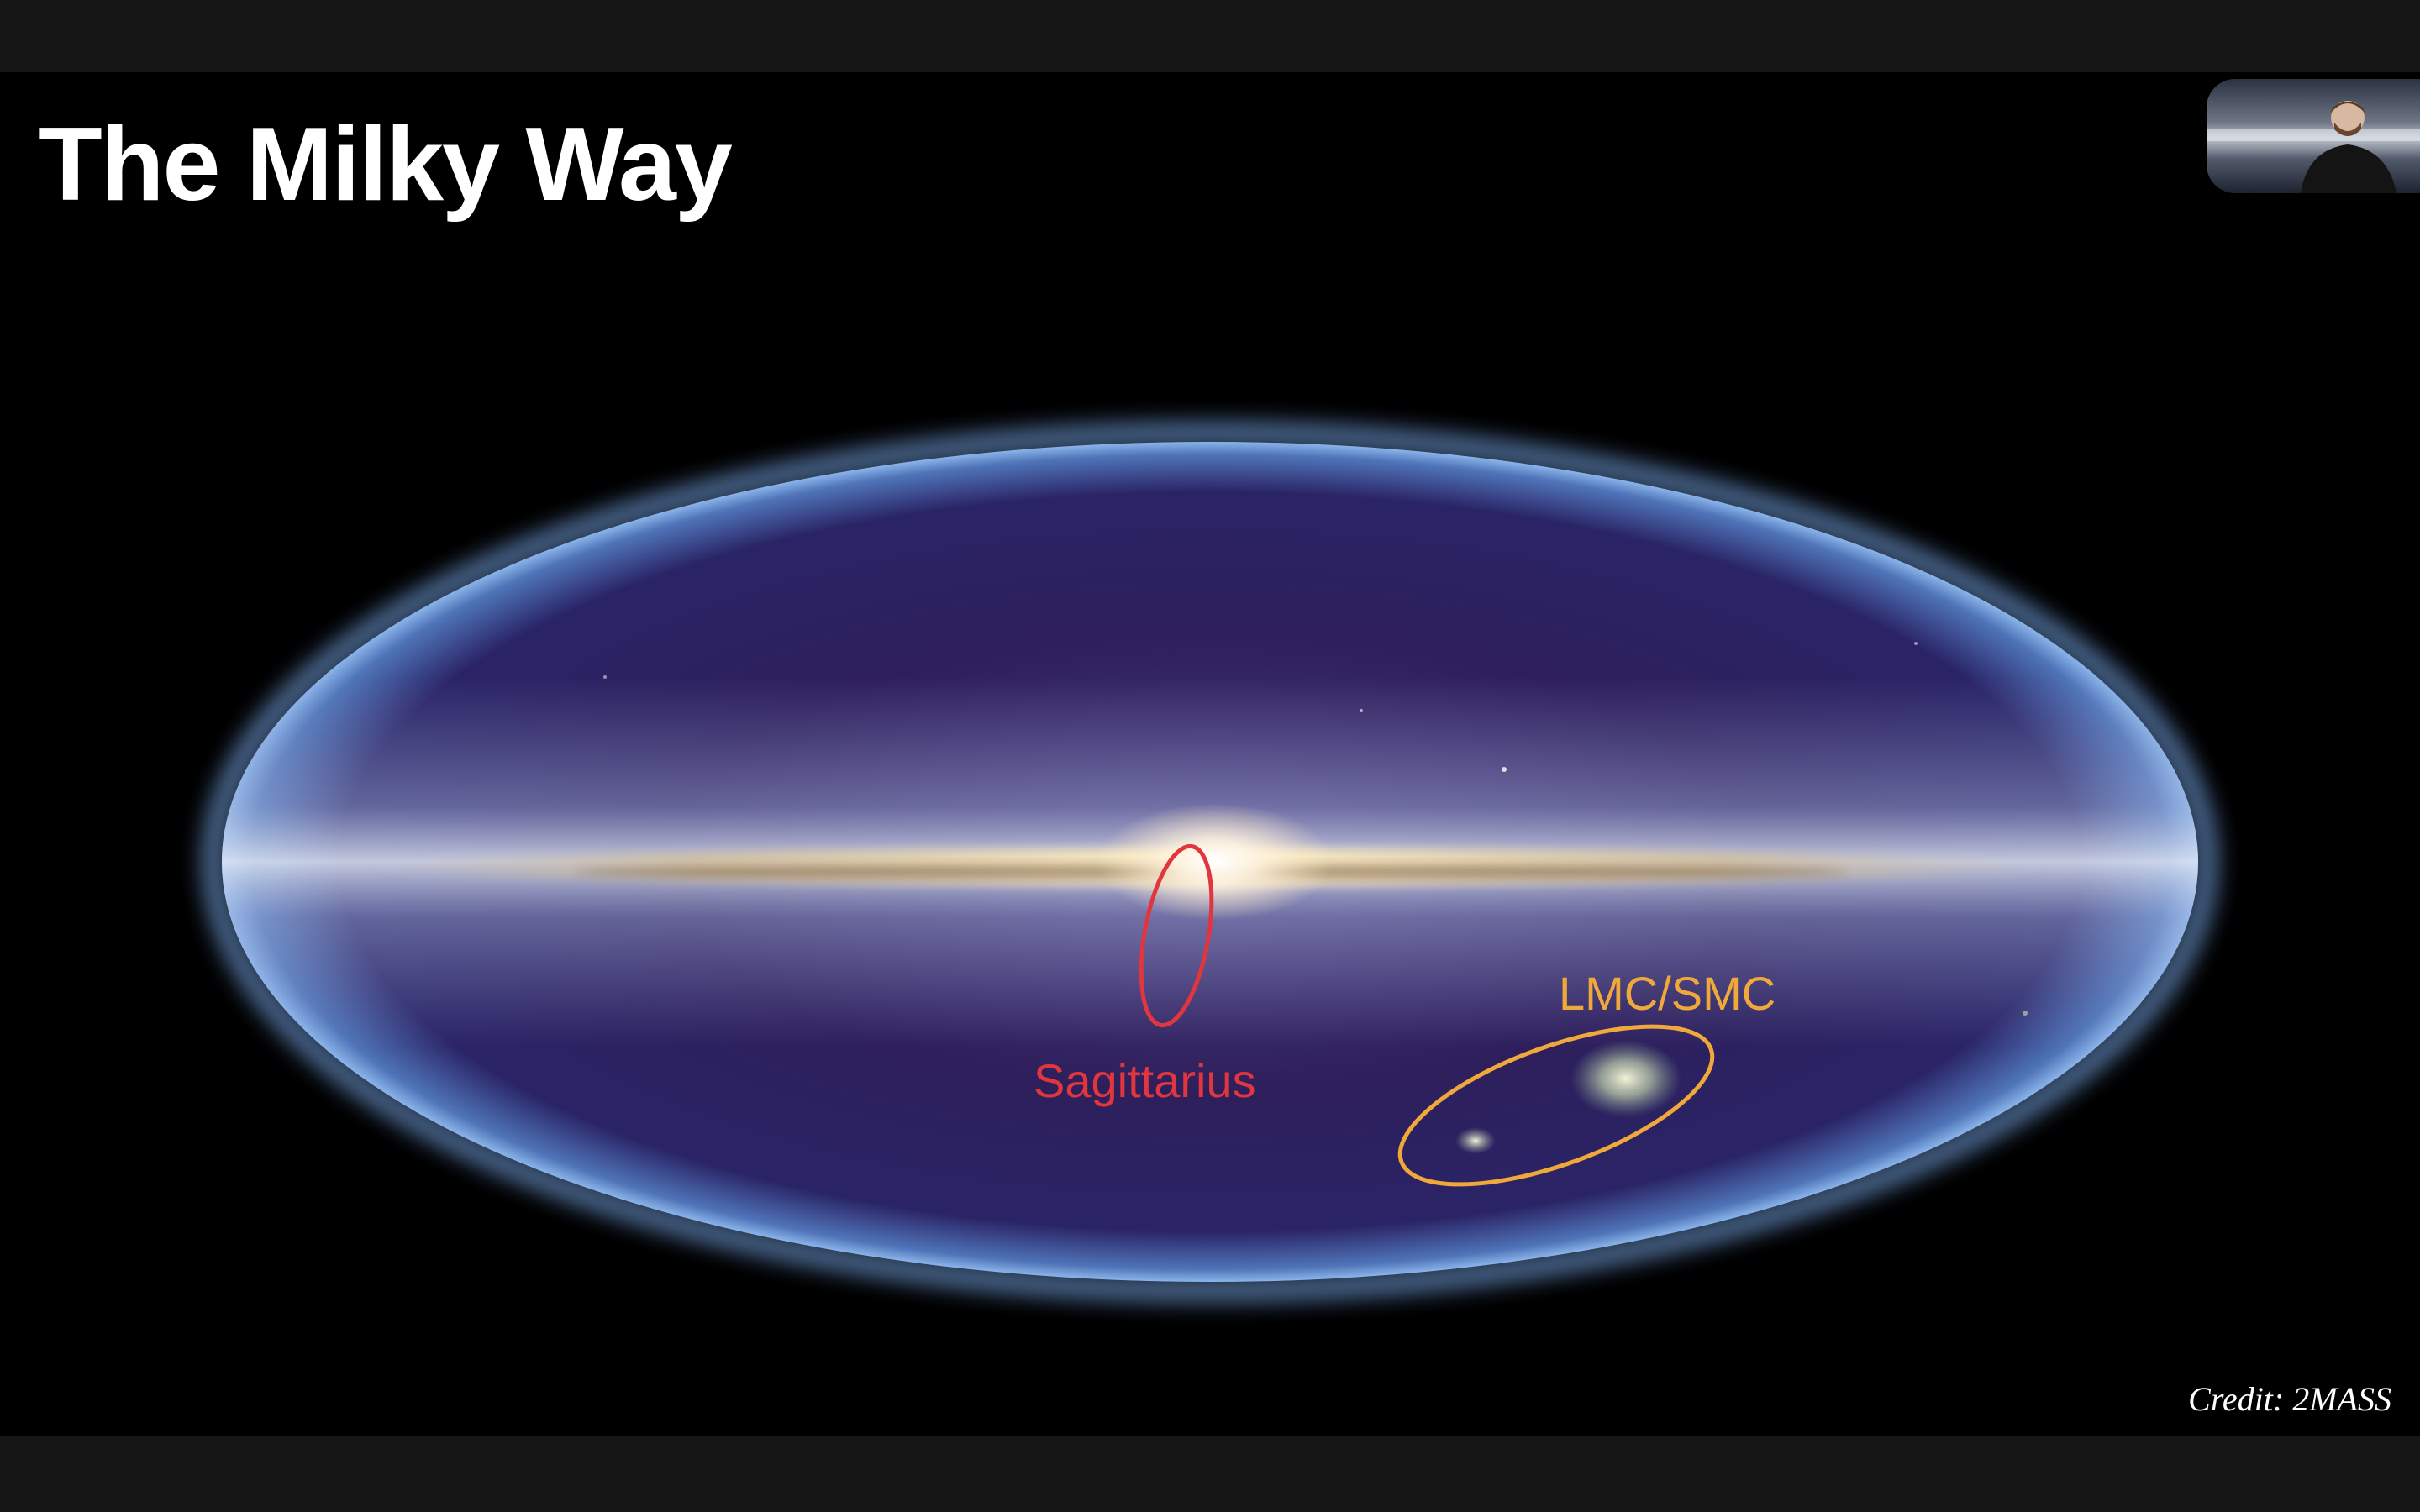 This screenshot has width=2420, height=1512. What do you see at coordinates (1556, 1105) in the screenshot?
I see `lmc-smc-outline` at bounding box center [1556, 1105].